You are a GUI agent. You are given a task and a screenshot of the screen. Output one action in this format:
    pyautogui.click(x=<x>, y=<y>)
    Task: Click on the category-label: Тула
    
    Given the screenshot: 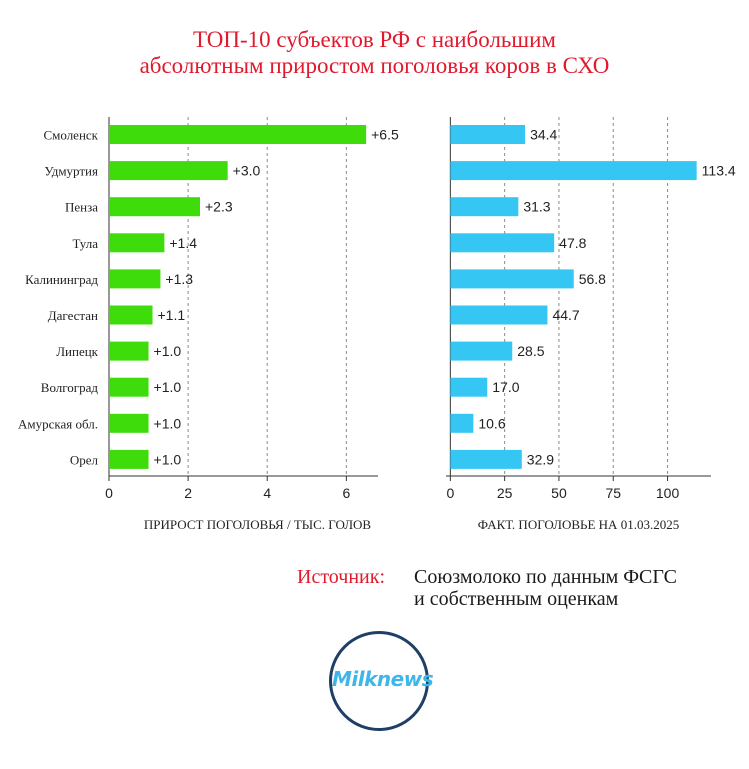 What is the action you would take?
    pyautogui.click(x=86, y=243)
    